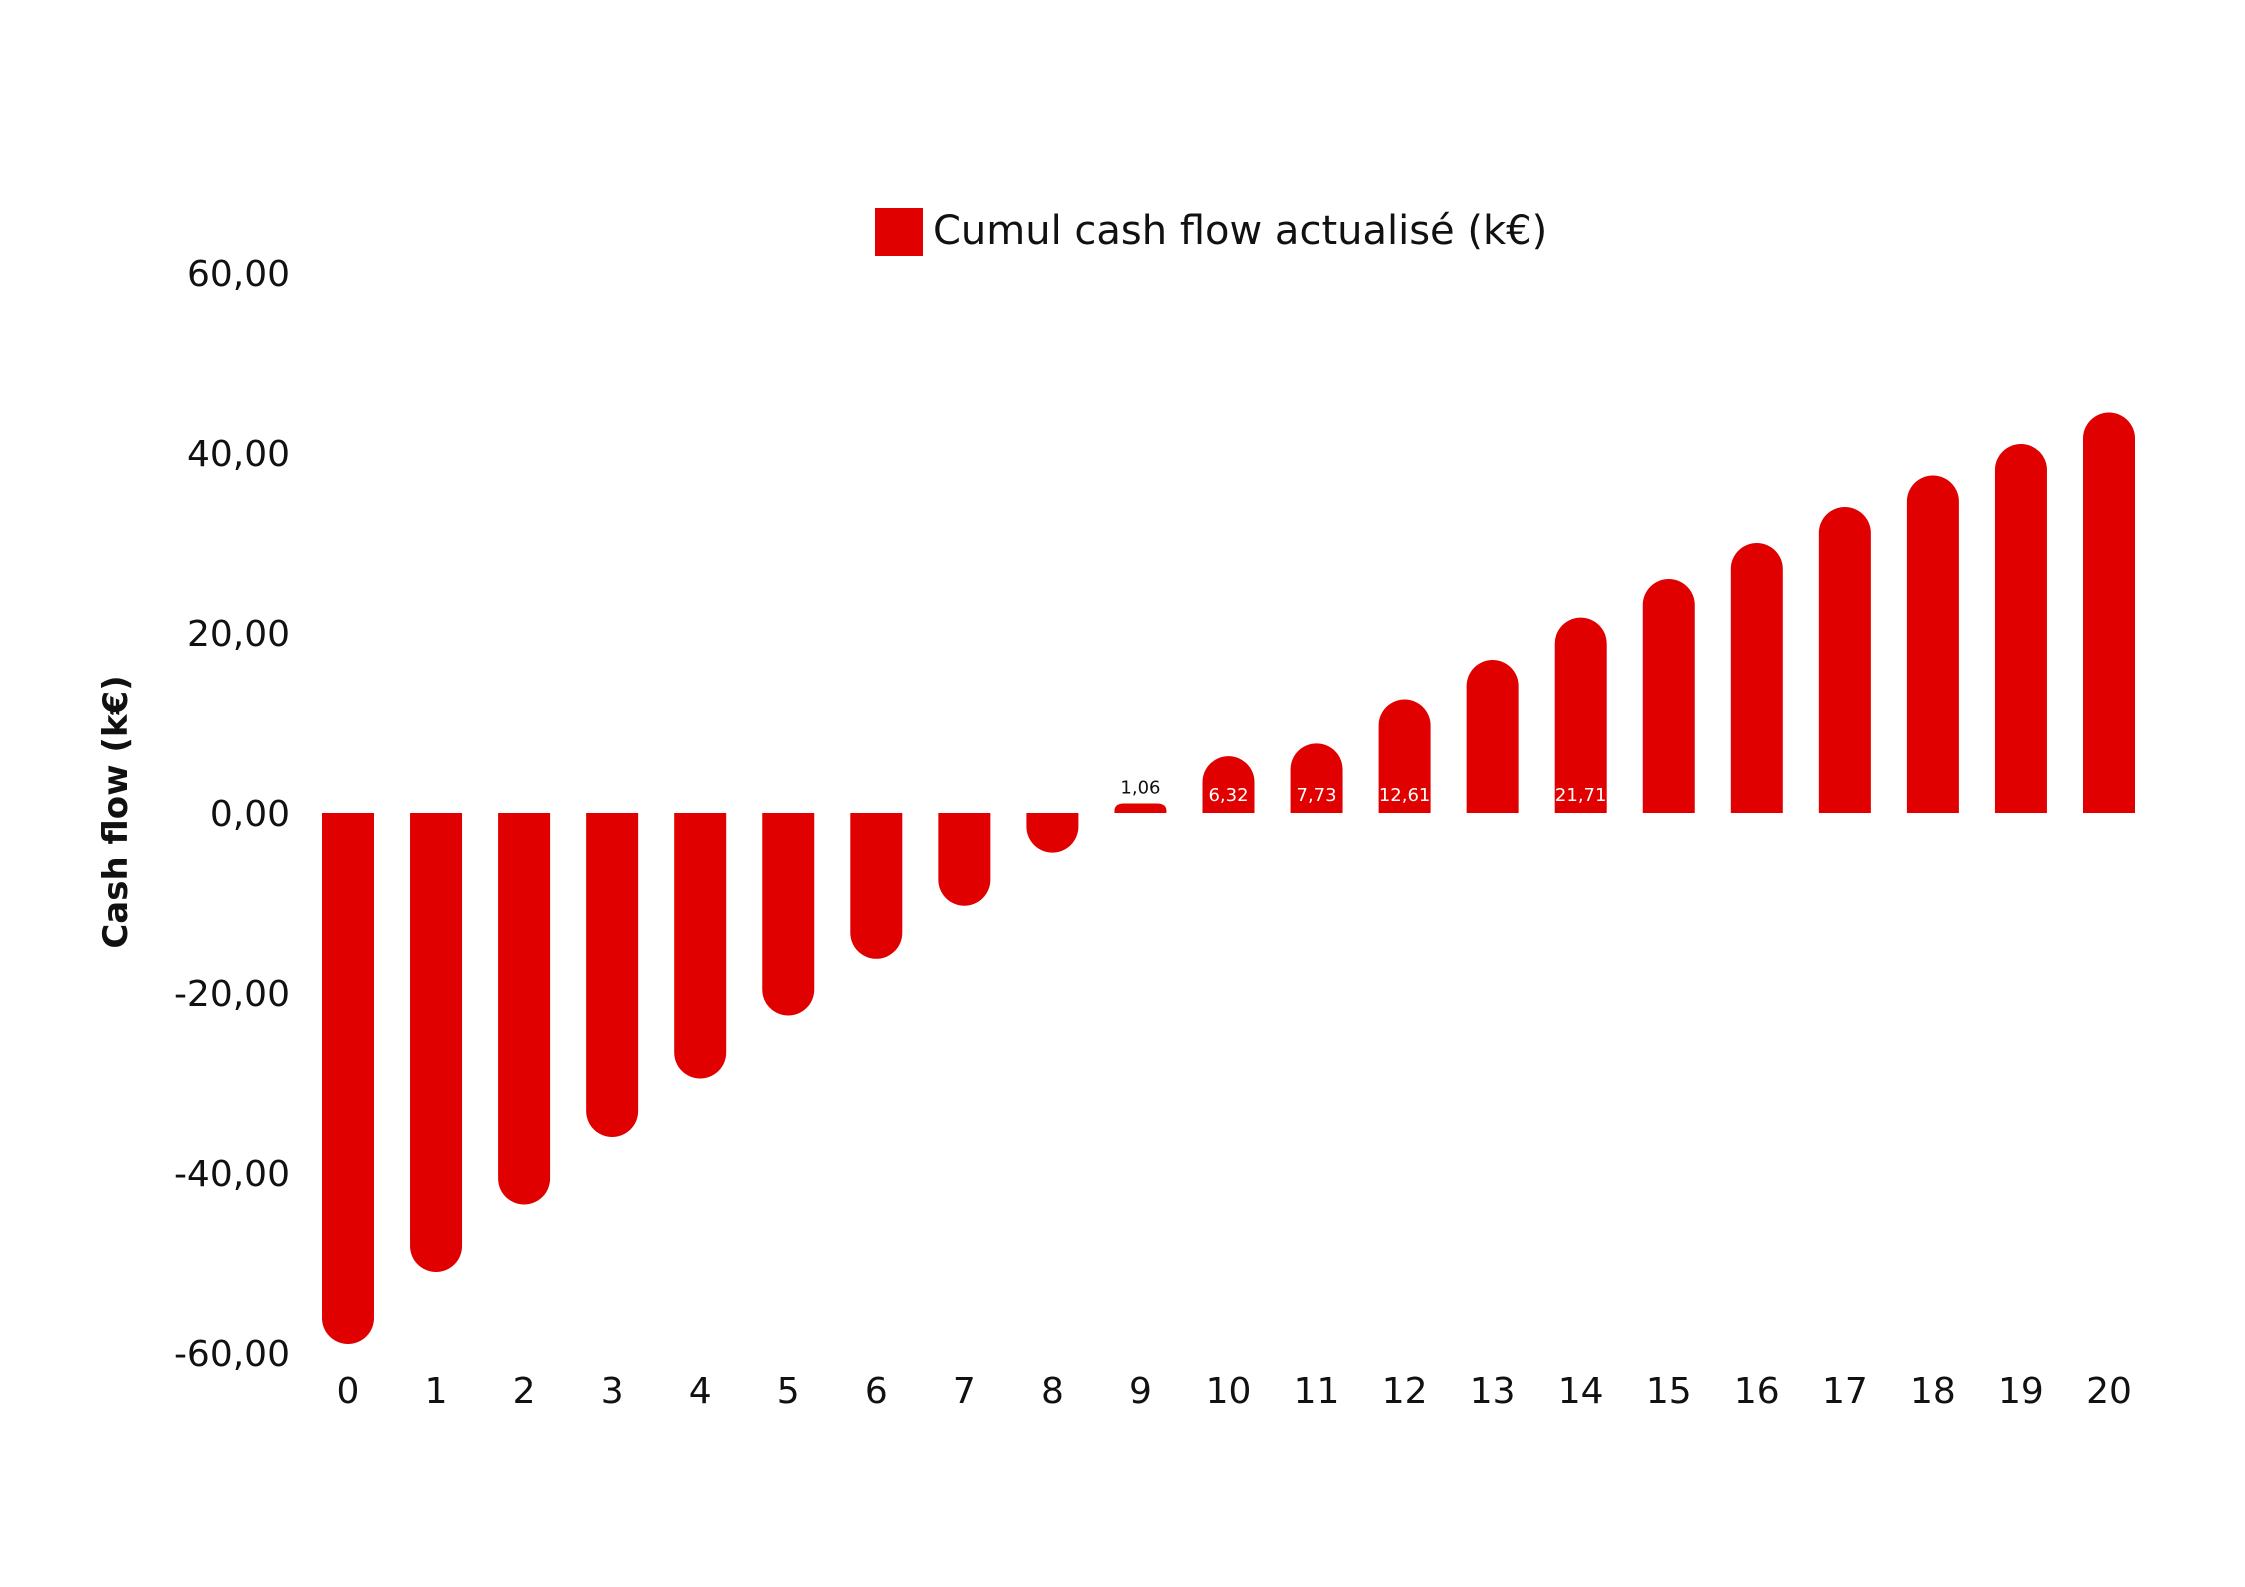 The width and height of the screenshot is (2245, 1587). Describe the element at coordinates (1240, 231) in the screenshot. I see `legend-label: Cumul cash flow actualisé (k€)` at that location.